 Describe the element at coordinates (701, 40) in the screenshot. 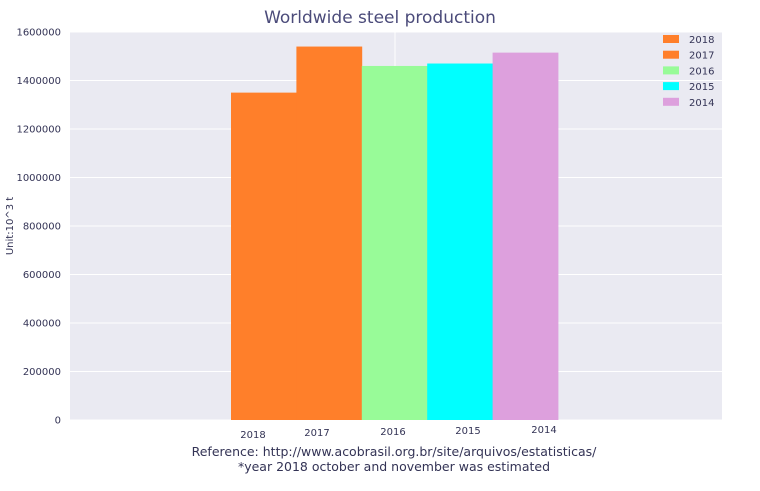

I see `legend-label: 2018` at that location.